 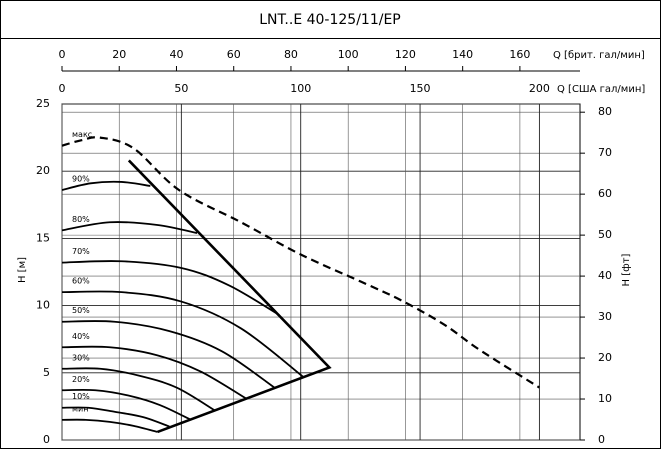 I want to click on curve-label: 10%, so click(x=81, y=396).